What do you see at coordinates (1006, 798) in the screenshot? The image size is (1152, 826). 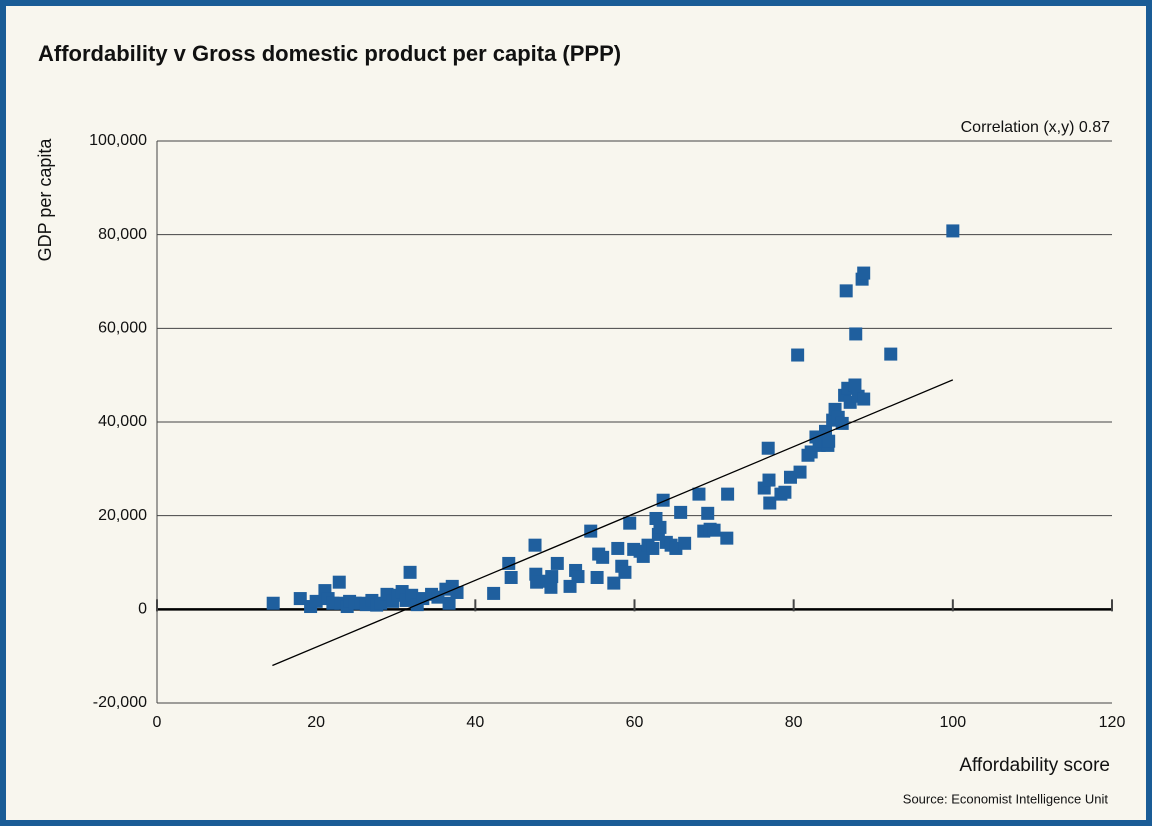 I see `source: Source: Economist Intelligence Unit` at bounding box center [1006, 798].